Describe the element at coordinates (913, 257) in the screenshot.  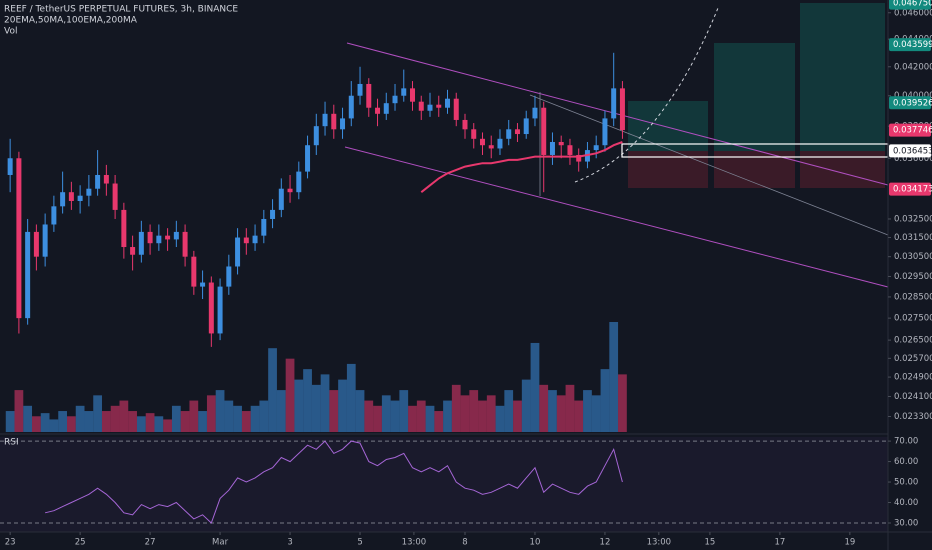
I see `y-tick-label: 0.030500` at that location.